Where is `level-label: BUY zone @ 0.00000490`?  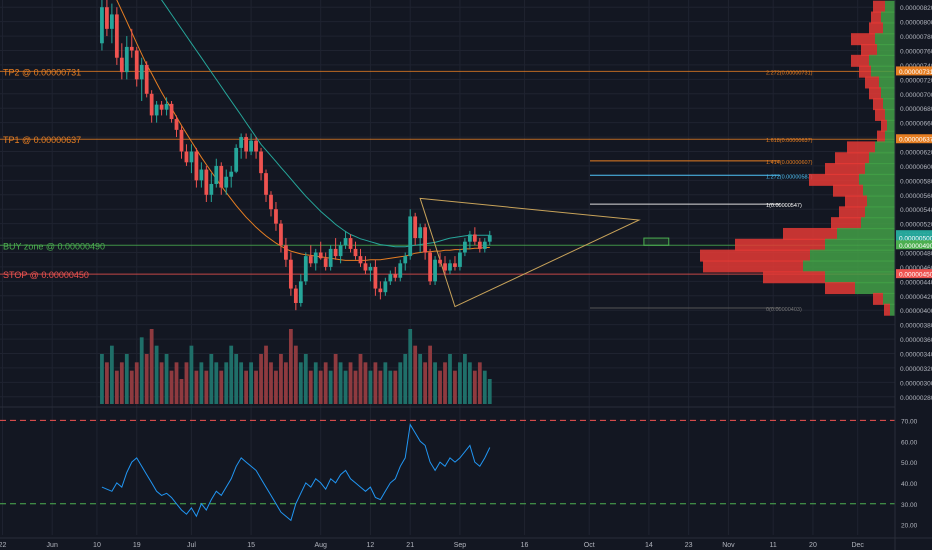
level-label: BUY zone @ 0.00000490 is located at coordinates (54, 246).